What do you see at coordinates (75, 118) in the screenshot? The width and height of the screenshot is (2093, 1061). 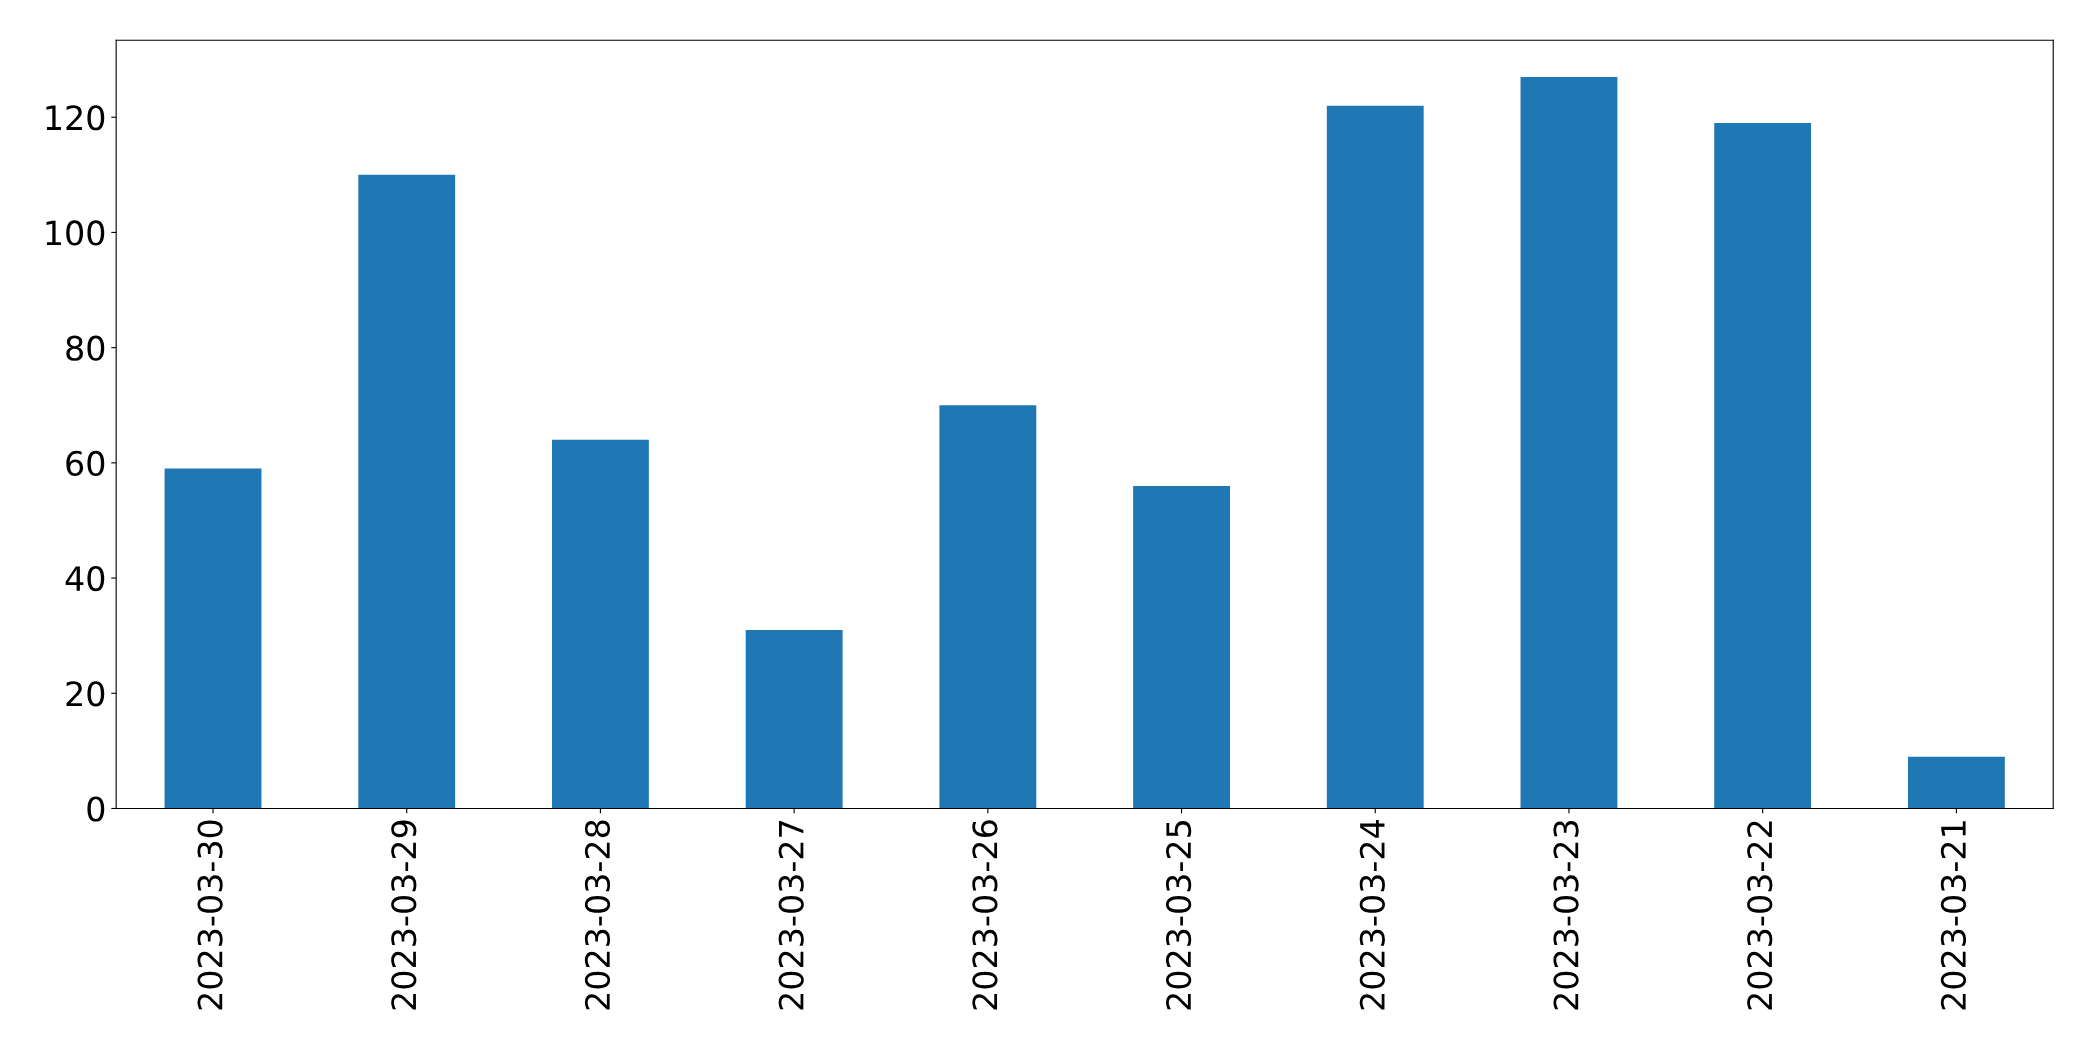 I see `y-tick-label: 120` at bounding box center [75, 118].